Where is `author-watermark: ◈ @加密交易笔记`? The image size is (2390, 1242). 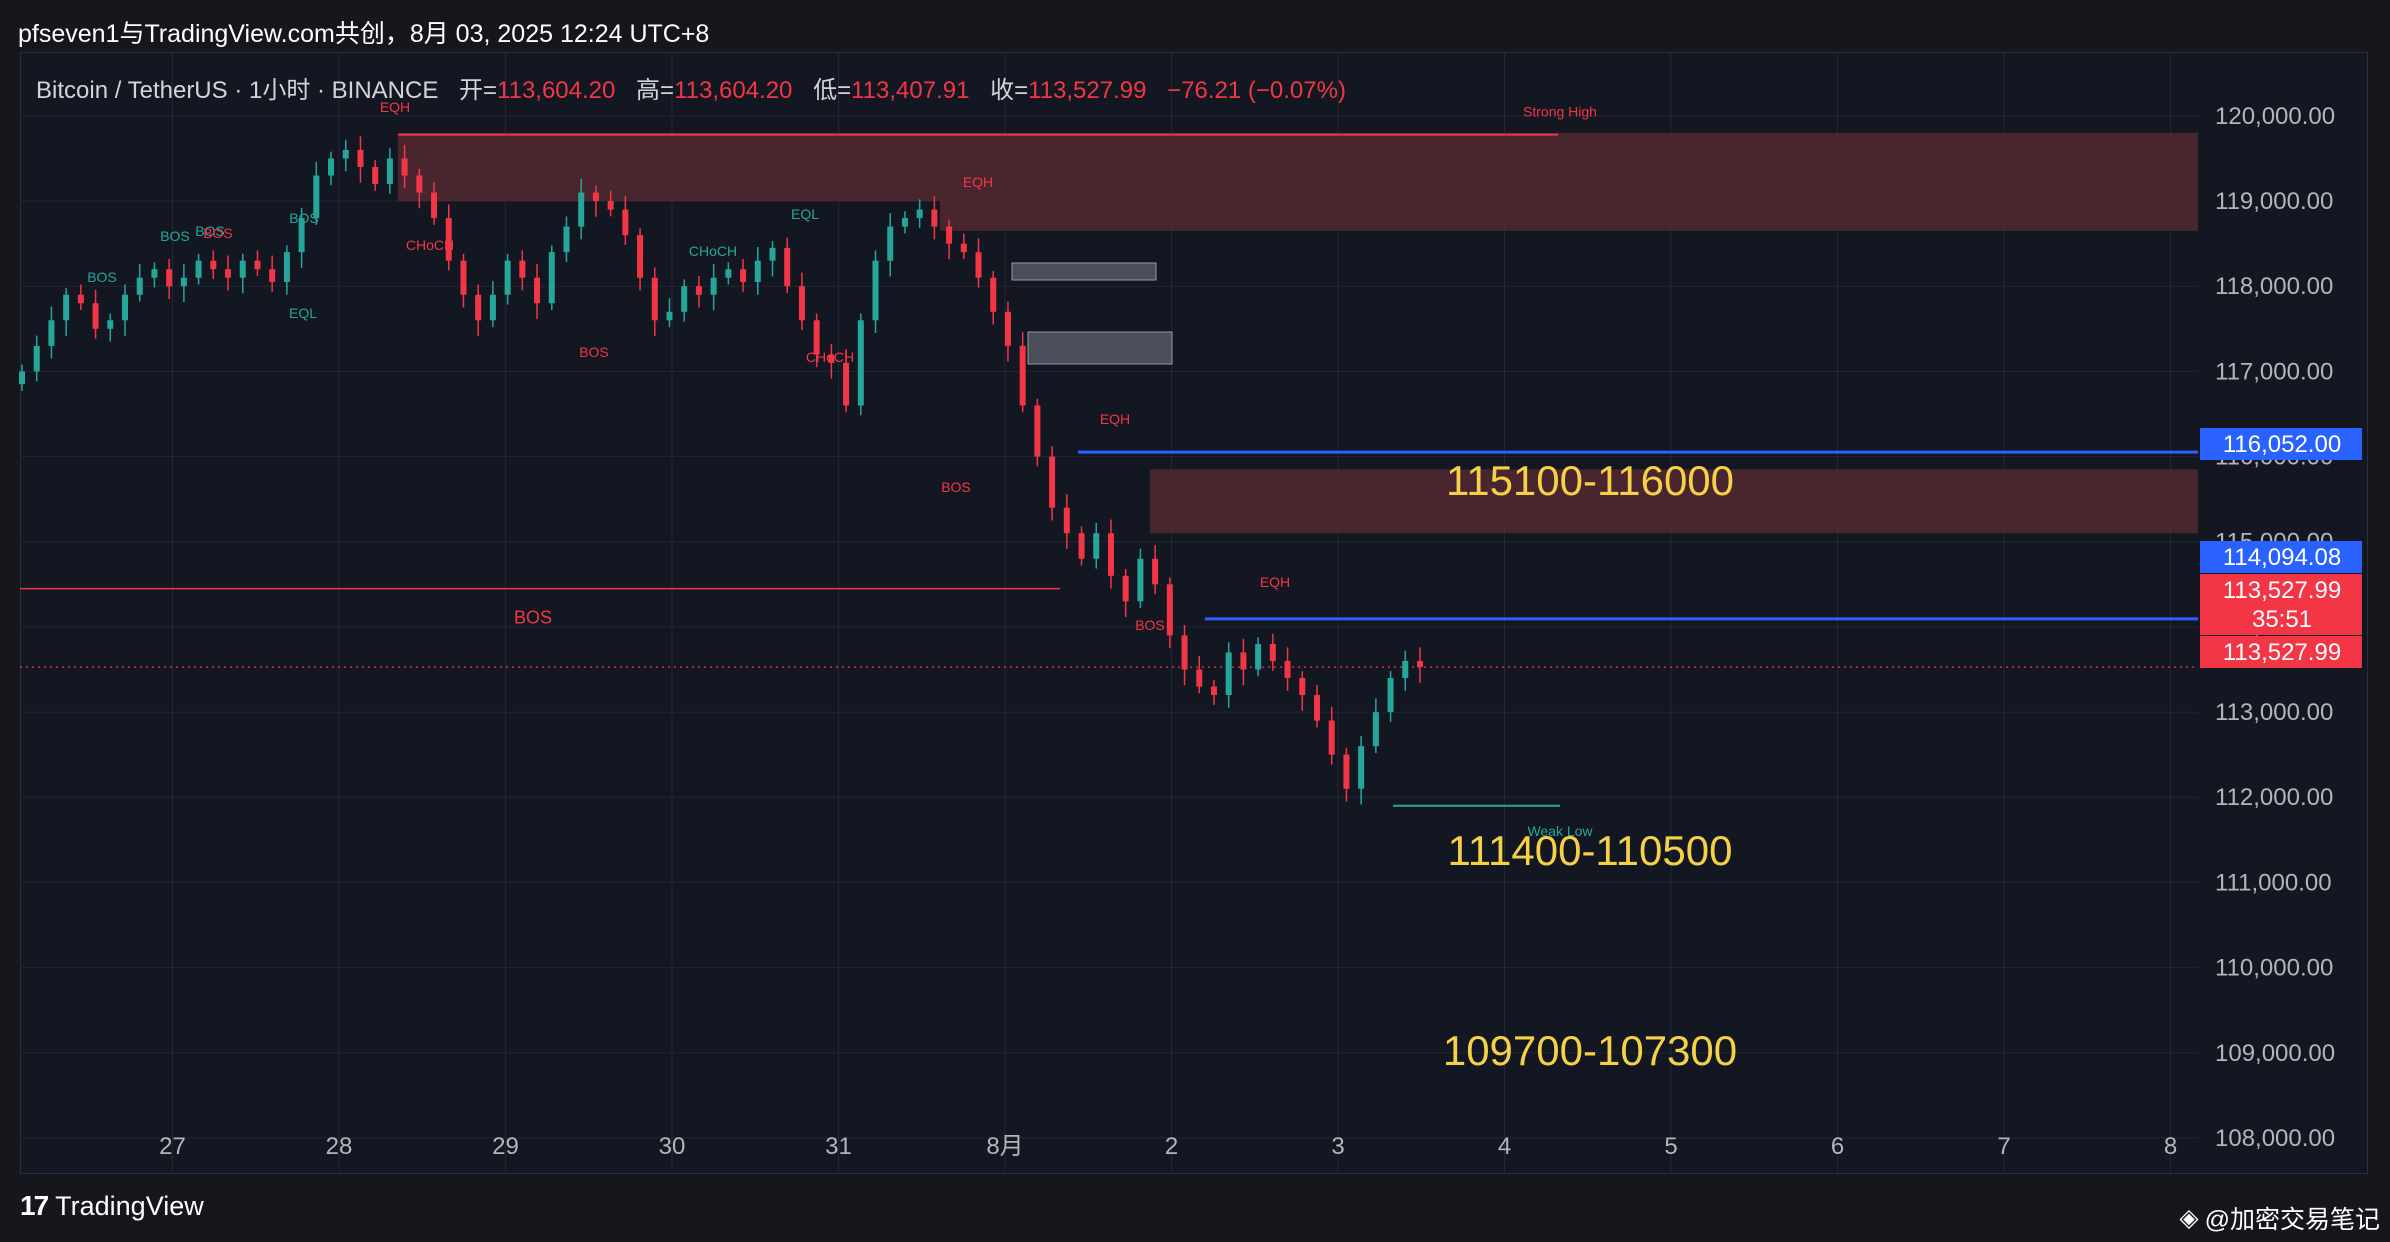
author-watermark: ◈ @加密交易笔记 is located at coordinates (2279, 1218).